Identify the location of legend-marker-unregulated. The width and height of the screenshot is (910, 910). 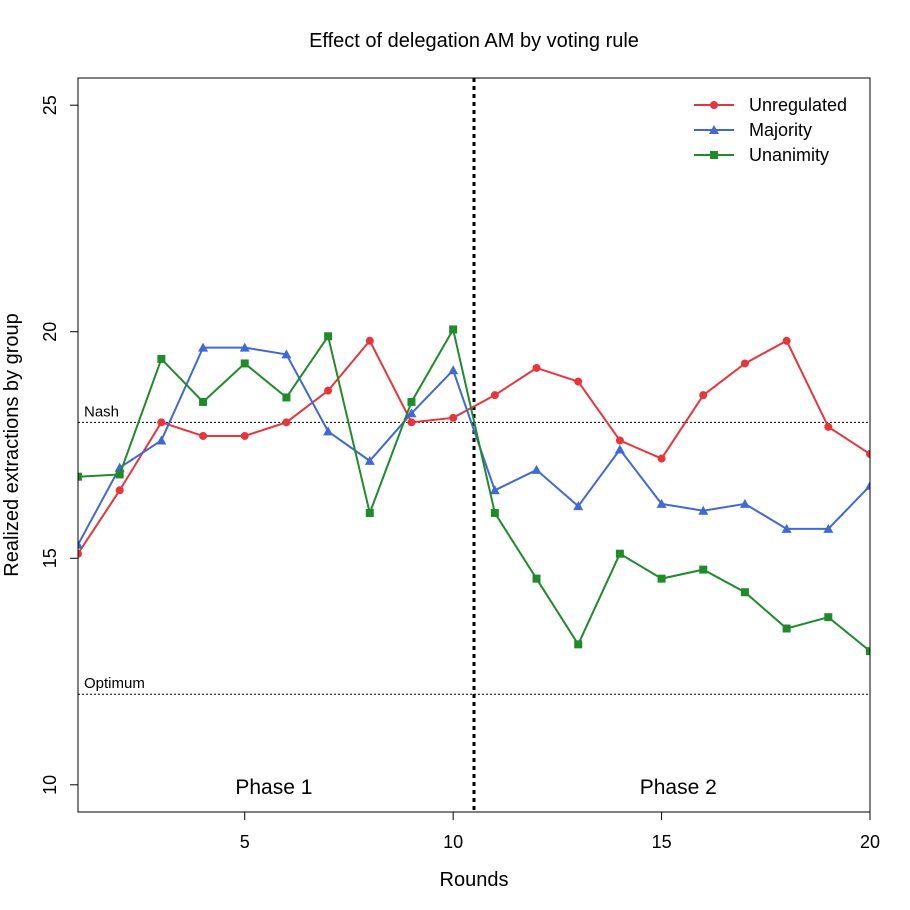
(714, 105).